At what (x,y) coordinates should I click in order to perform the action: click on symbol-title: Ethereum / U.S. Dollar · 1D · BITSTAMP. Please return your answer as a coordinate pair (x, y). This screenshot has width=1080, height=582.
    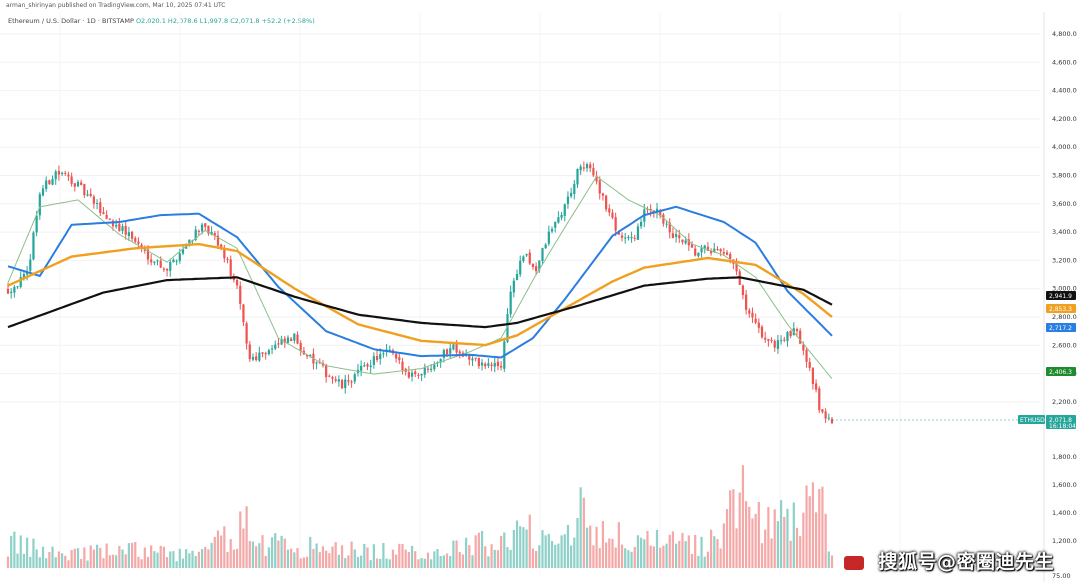
    Looking at the image, I should click on (71, 21).